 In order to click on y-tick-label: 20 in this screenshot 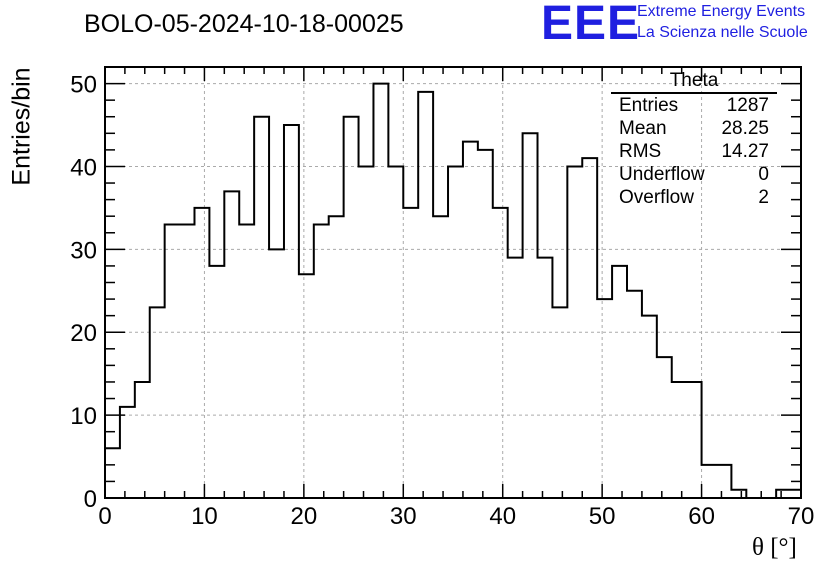, I will do `click(83, 333)`.